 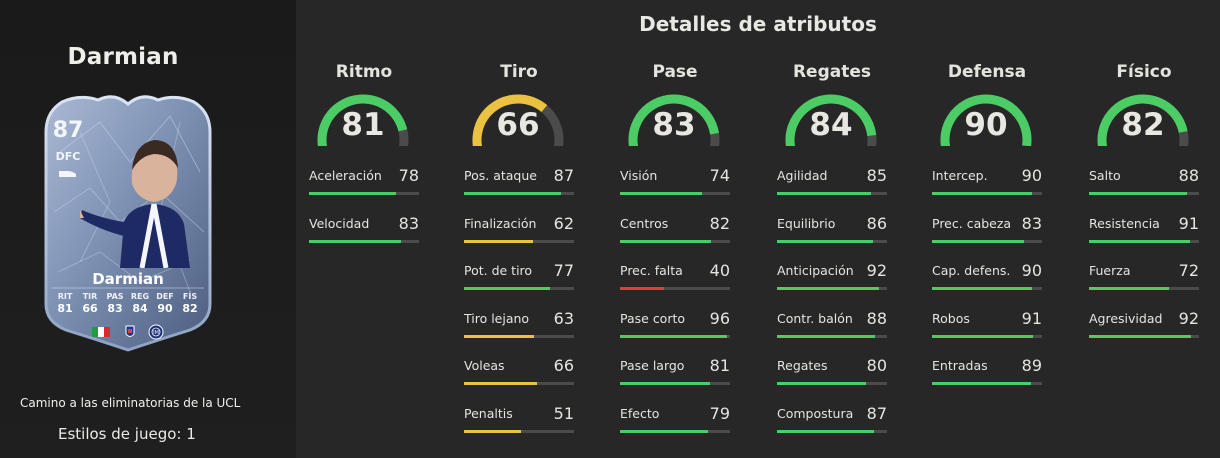 I want to click on stat-value: 74, so click(x=719, y=175).